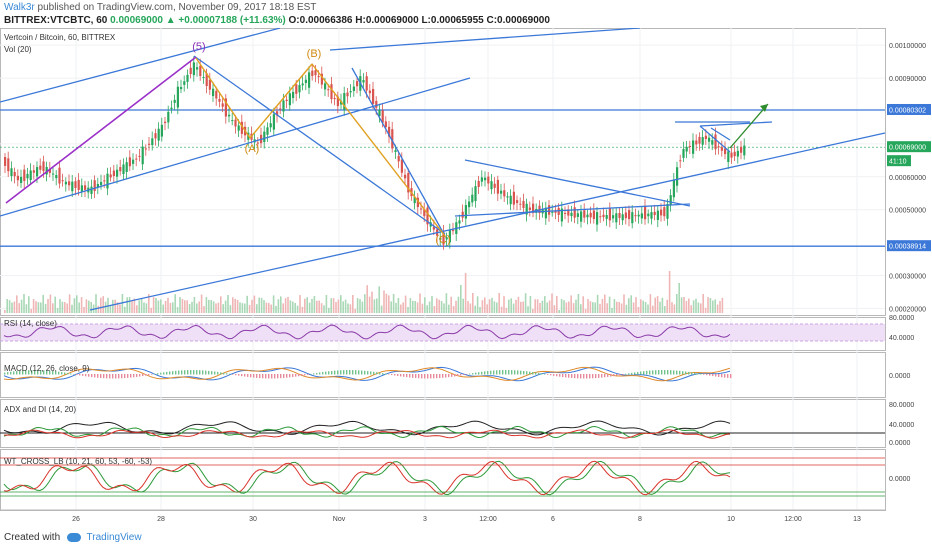 The height and width of the screenshot is (550, 932). I want to click on price-axis-badge, so click(909, 246).